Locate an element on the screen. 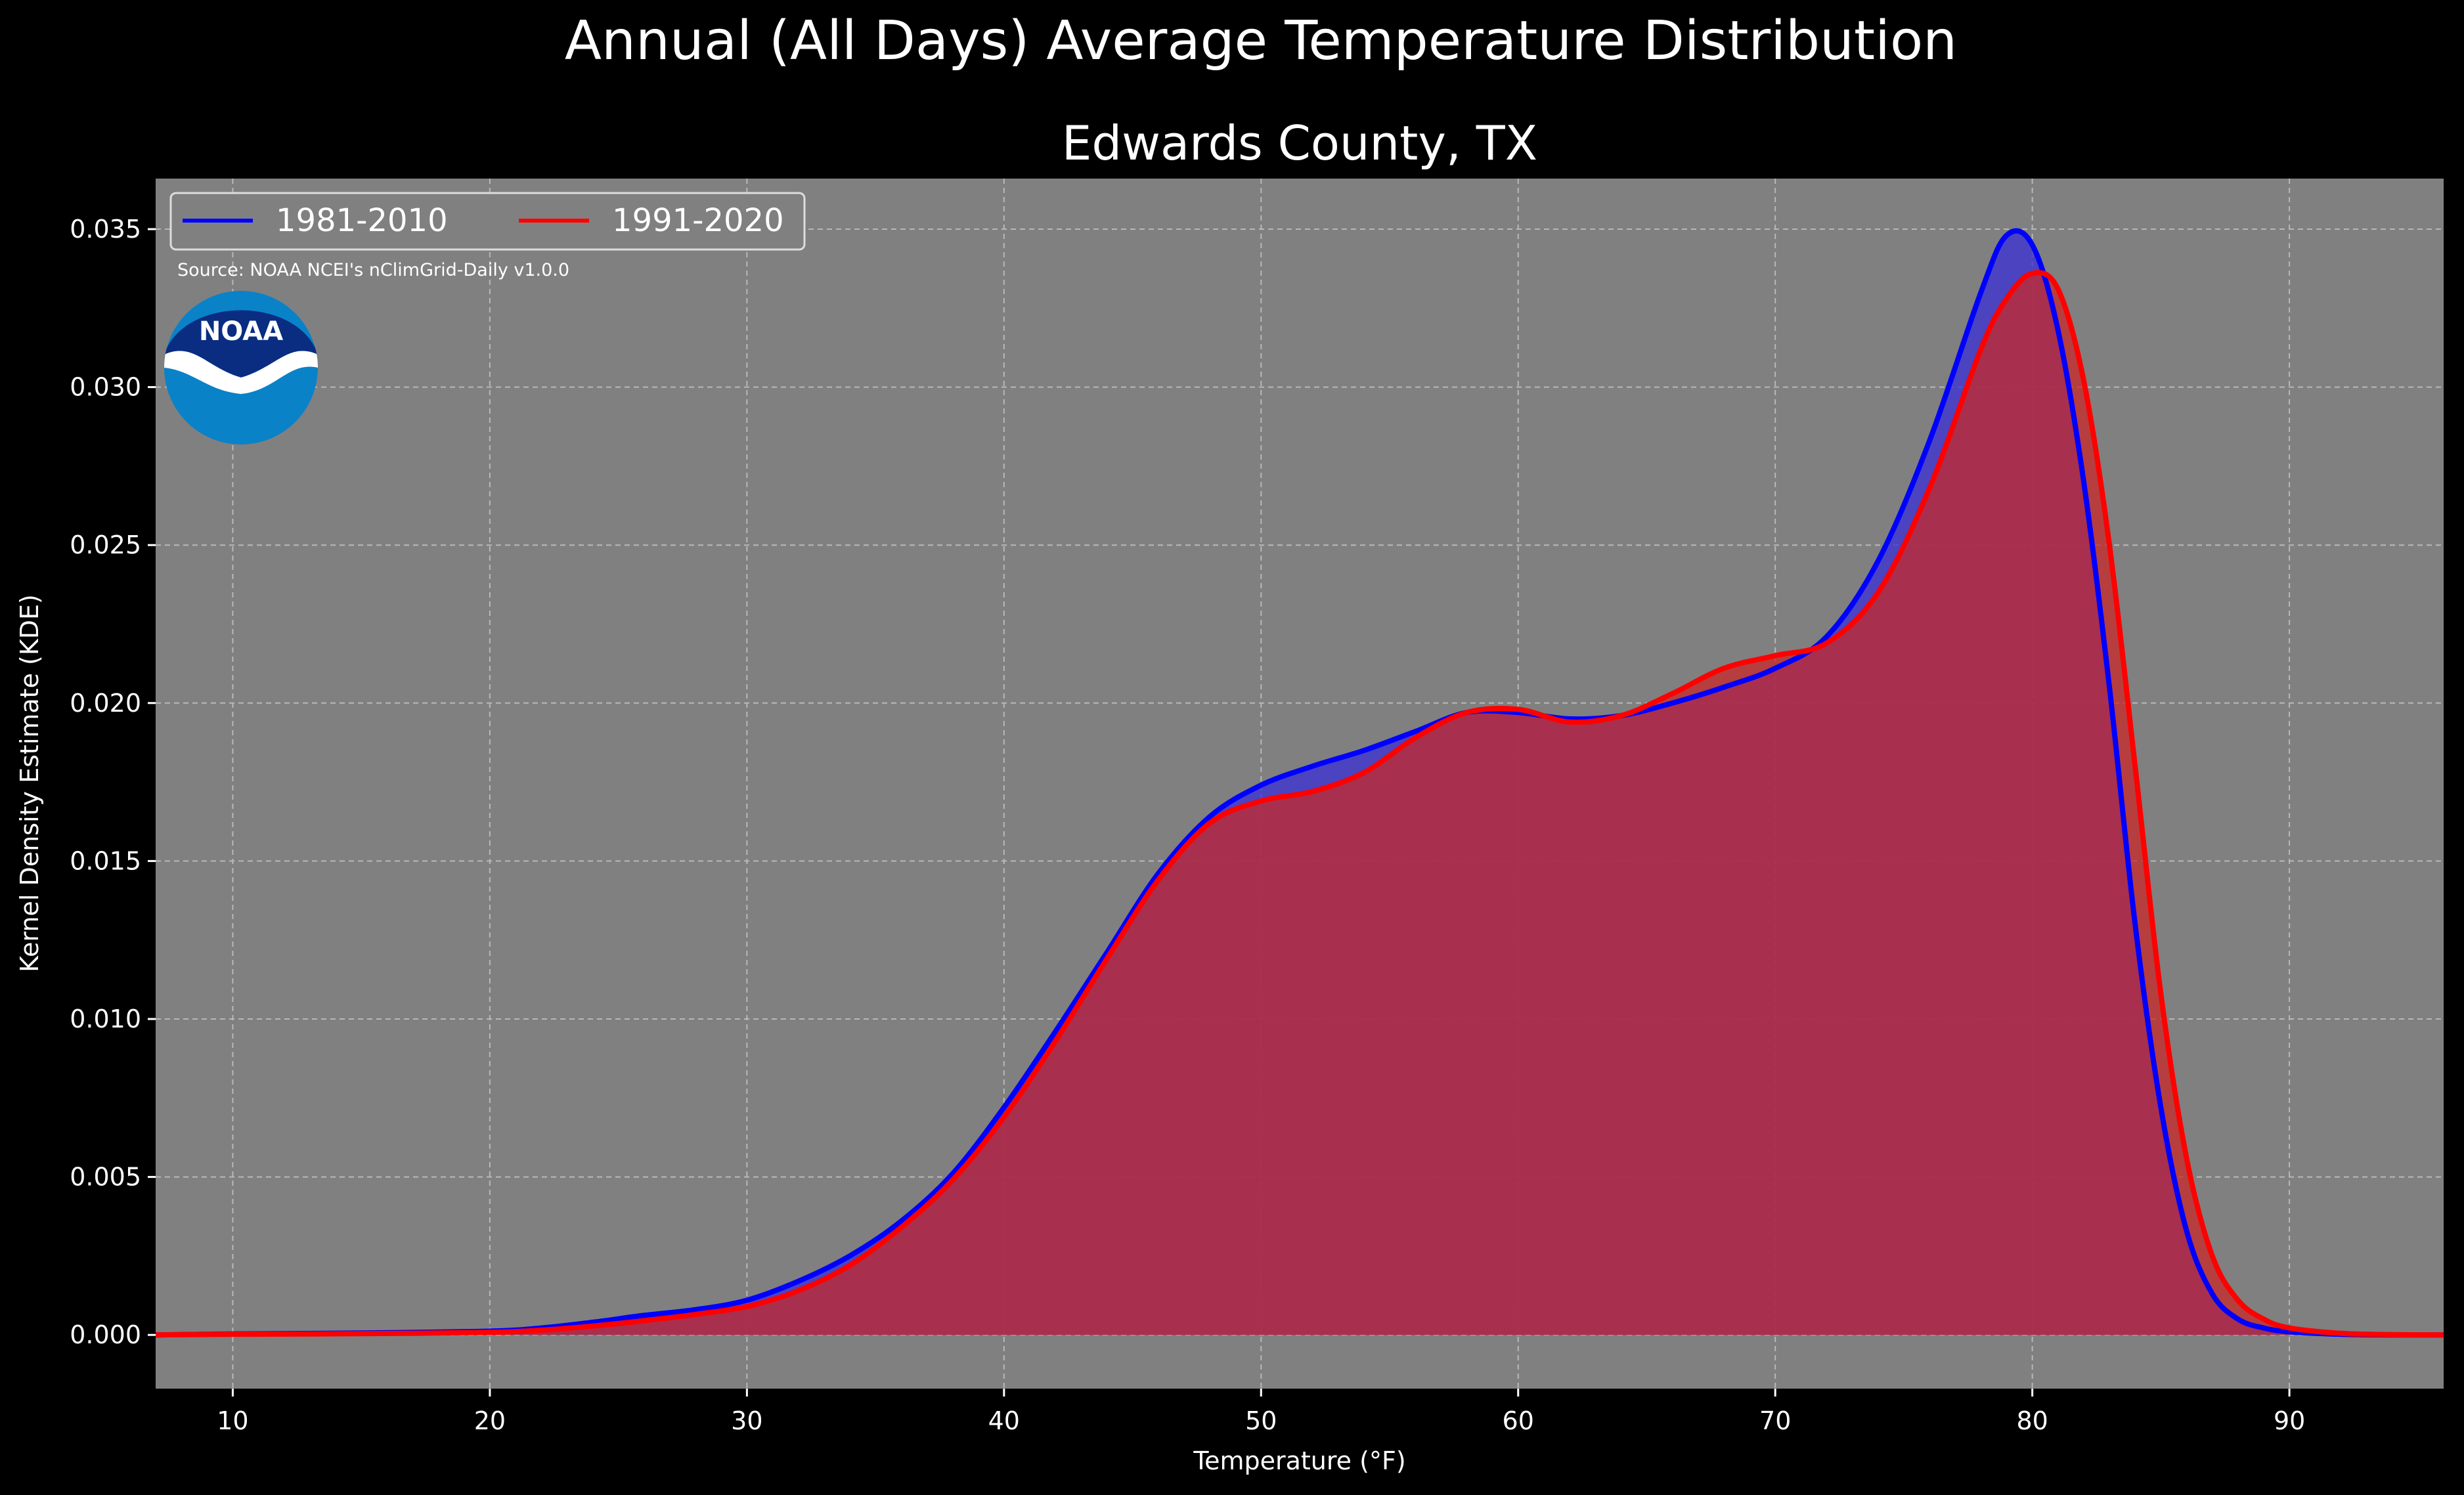 The image size is (2464, 1495). y-tick-label-0.035: 0.035 is located at coordinates (105, 229).